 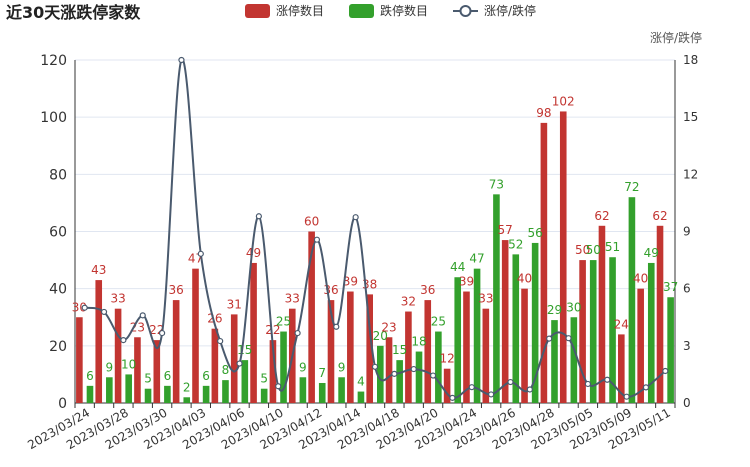 What do you see at coordinates (476, 259) in the screenshot?
I see `fall-data-label: 47` at bounding box center [476, 259].